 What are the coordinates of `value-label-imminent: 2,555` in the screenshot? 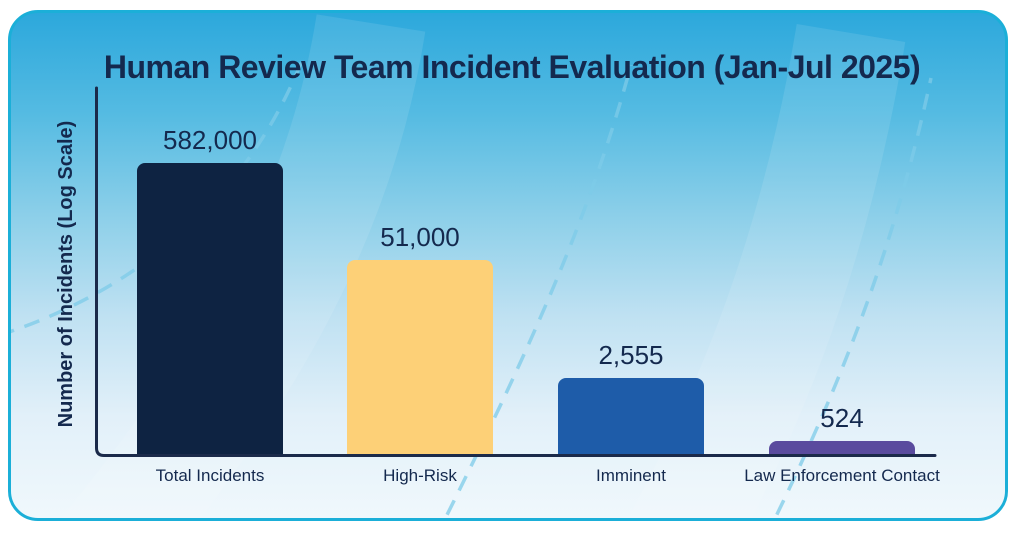 It's located at (631, 354).